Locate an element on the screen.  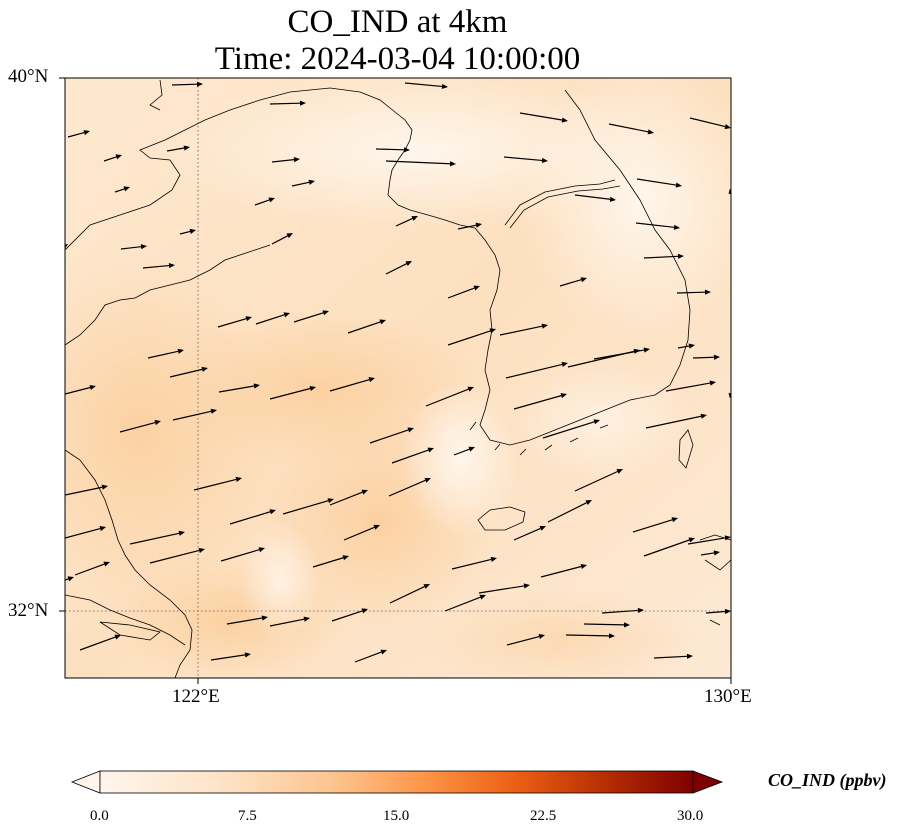
colorbar is located at coordinates (397, 782).